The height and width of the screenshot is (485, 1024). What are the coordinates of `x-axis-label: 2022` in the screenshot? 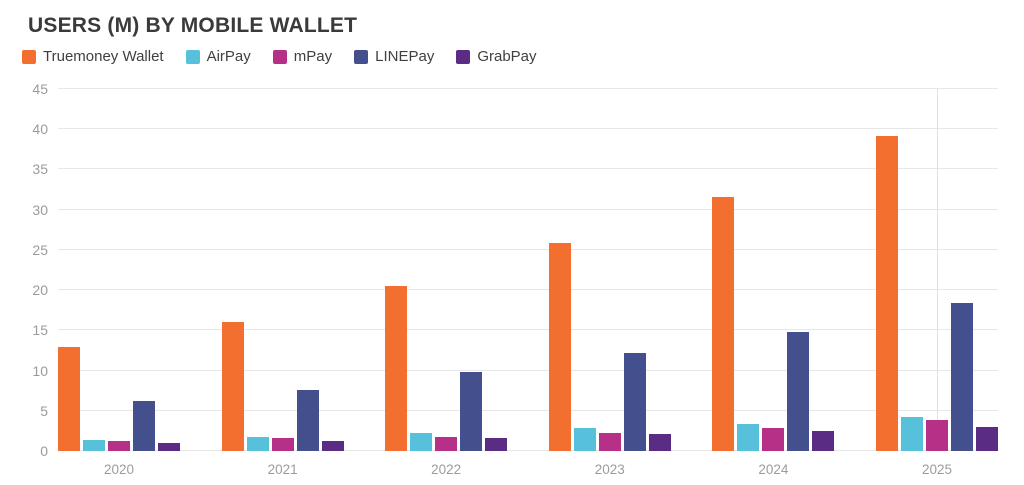 It's located at (446, 469).